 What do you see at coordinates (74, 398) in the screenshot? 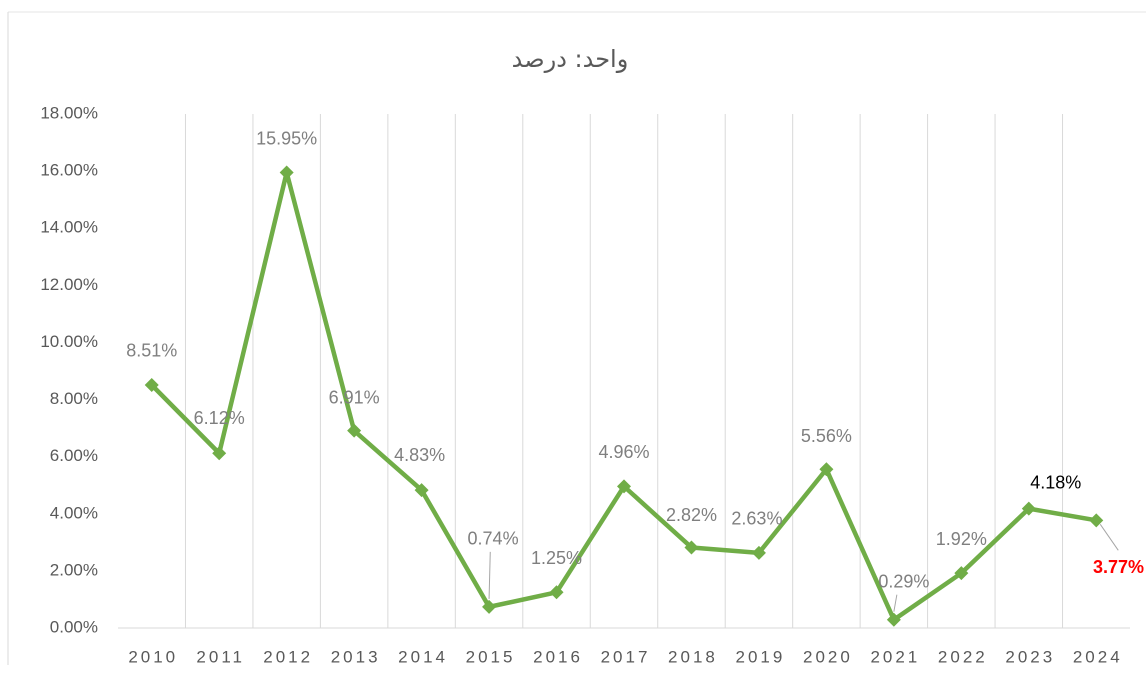
I see `y-tick-label: 8.00%` at bounding box center [74, 398].